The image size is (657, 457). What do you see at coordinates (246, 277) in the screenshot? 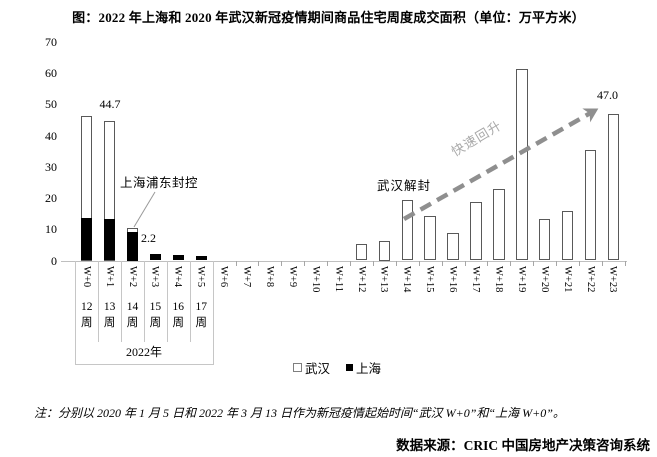
I see `x-axis-label-W+7: W+7` at bounding box center [246, 277].